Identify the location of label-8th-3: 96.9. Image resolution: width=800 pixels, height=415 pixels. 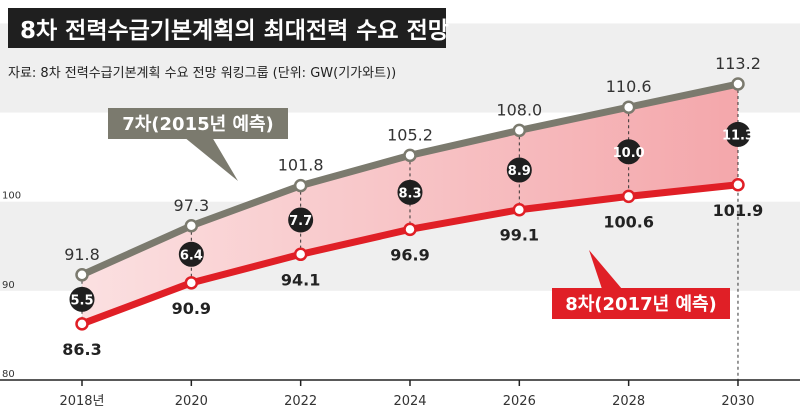
(409, 254).